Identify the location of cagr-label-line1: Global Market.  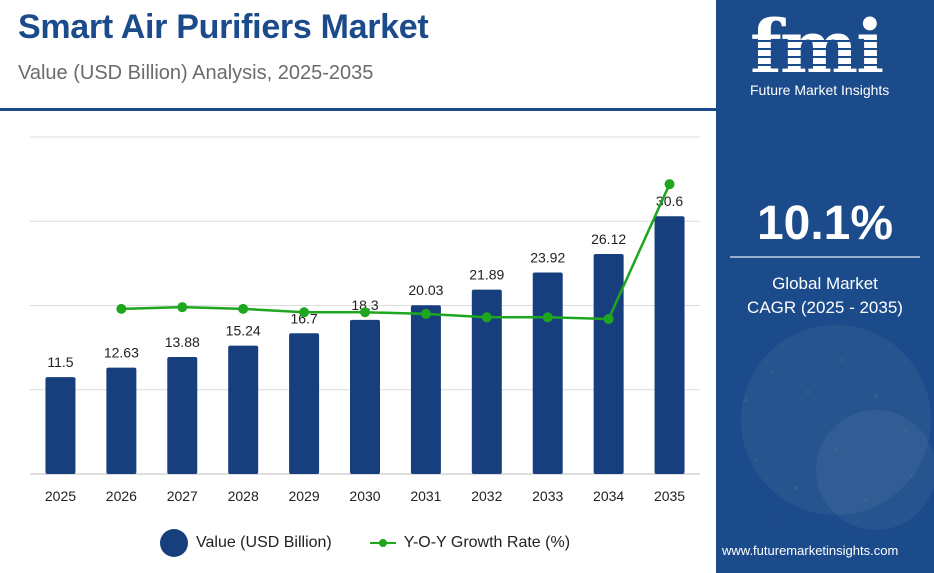
(825, 283).